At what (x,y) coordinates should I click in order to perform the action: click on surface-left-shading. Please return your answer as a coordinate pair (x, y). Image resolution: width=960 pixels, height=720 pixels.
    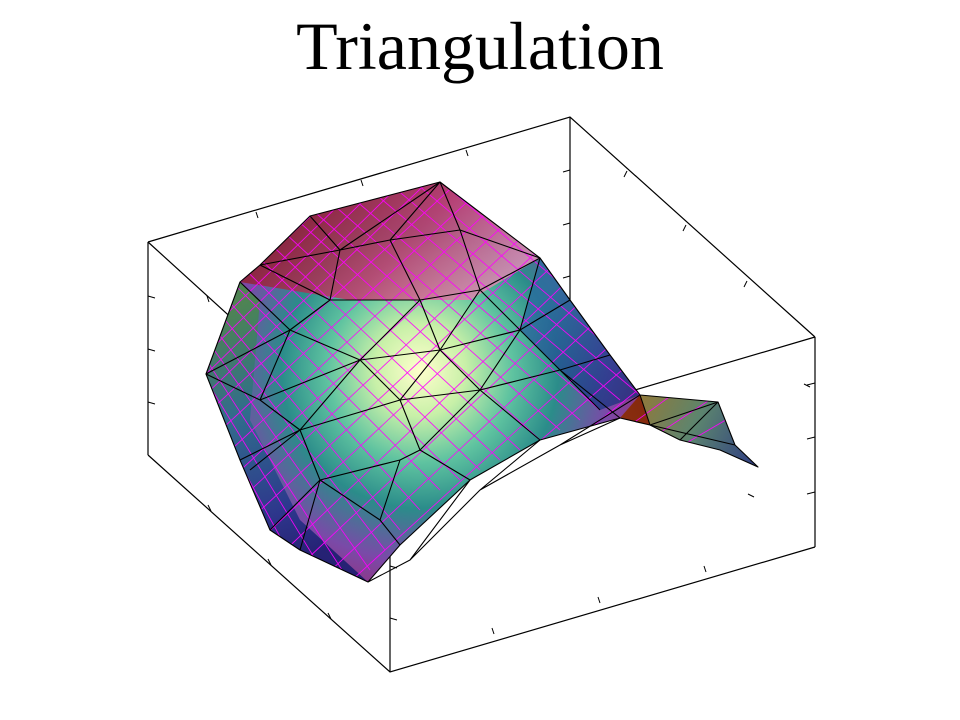
    Looking at the image, I should click on (287, 432).